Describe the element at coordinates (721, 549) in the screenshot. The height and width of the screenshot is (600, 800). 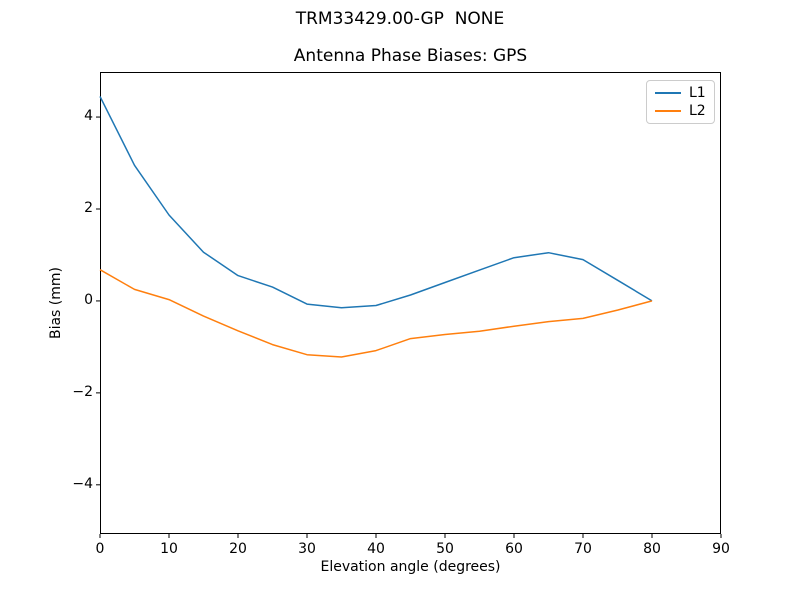
I see `x-tick-label: 90` at that location.